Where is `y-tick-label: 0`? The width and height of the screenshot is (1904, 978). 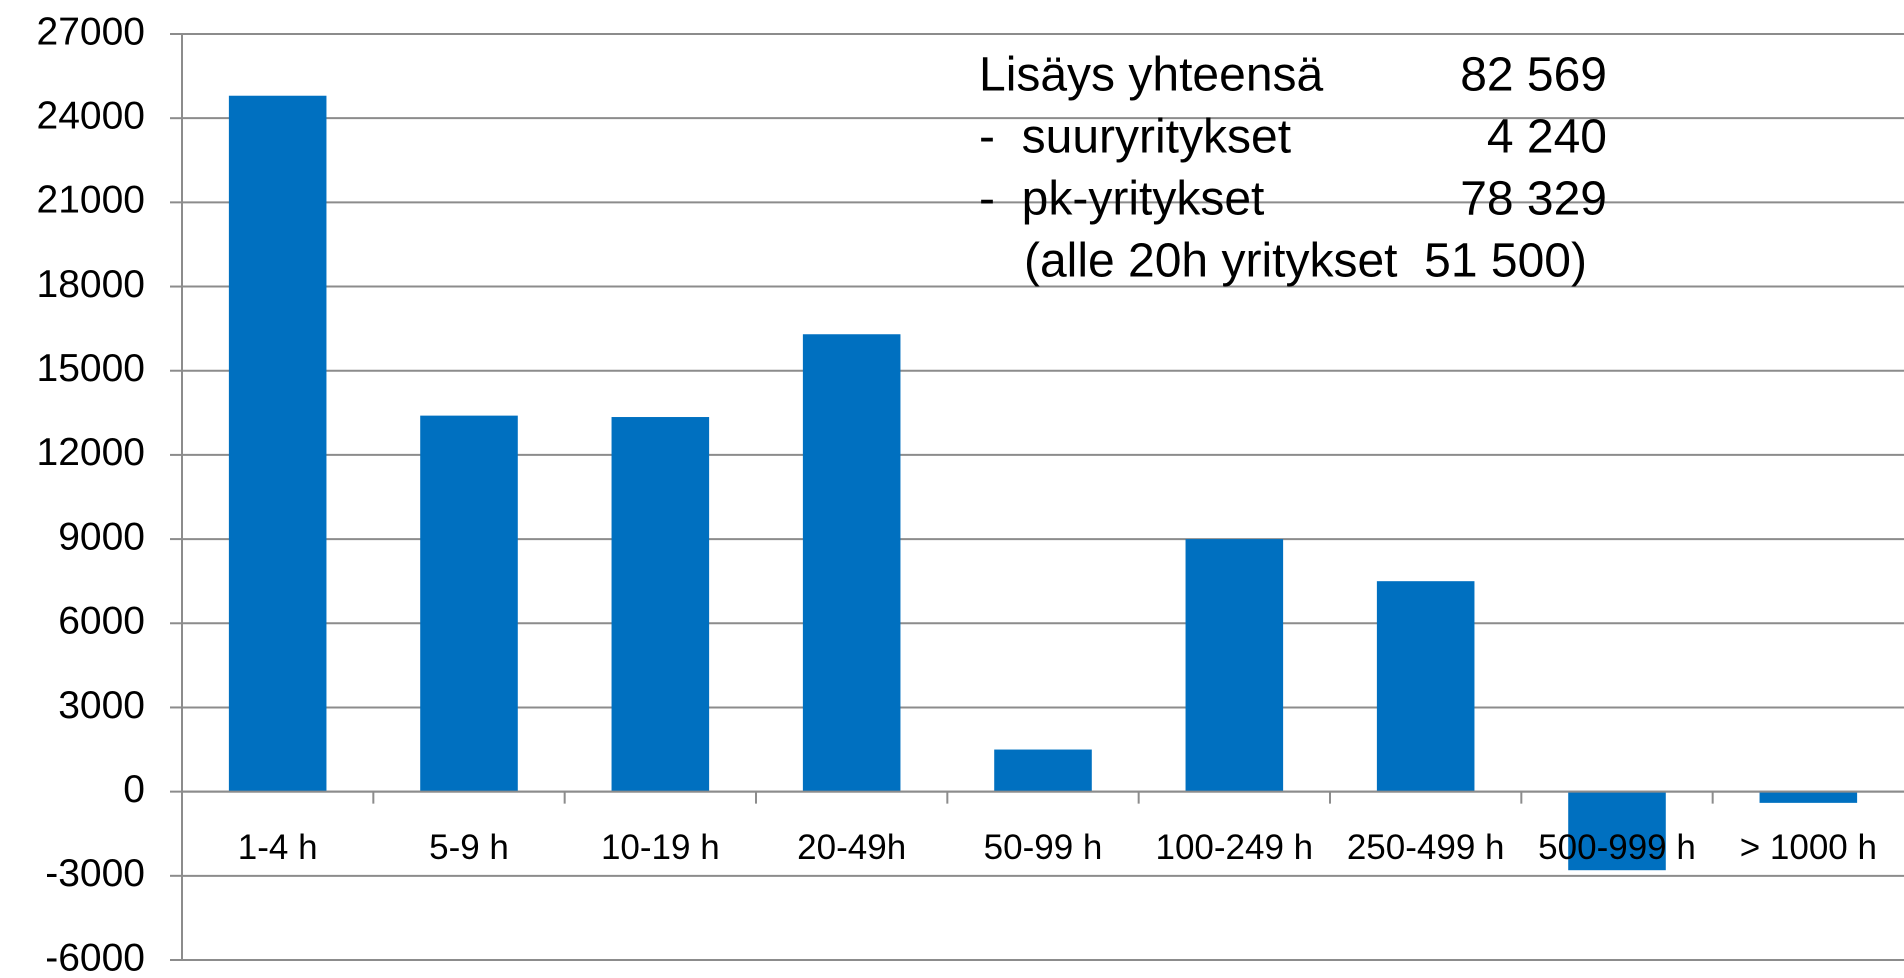 y-tick-label: 0 is located at coordinates (134, 789).